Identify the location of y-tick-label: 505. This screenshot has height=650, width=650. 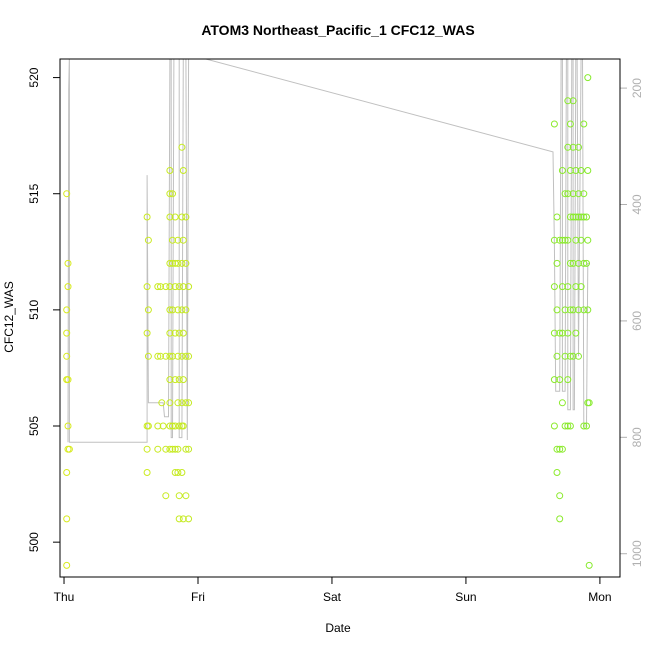
(34, 426).